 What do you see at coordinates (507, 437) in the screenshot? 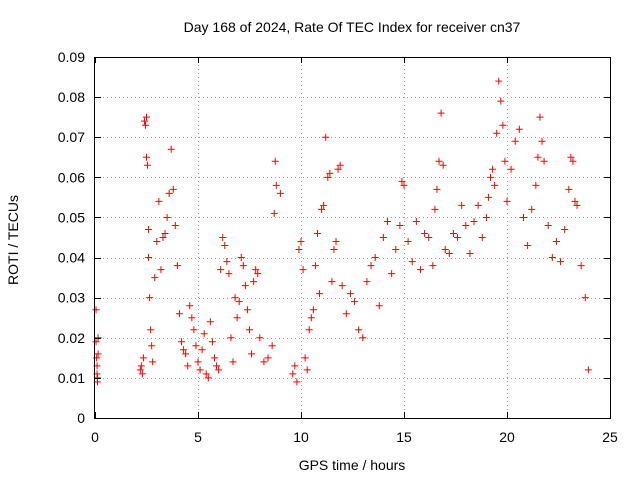
I see `x-tick-label: 20` at bounding box center [507, 437].